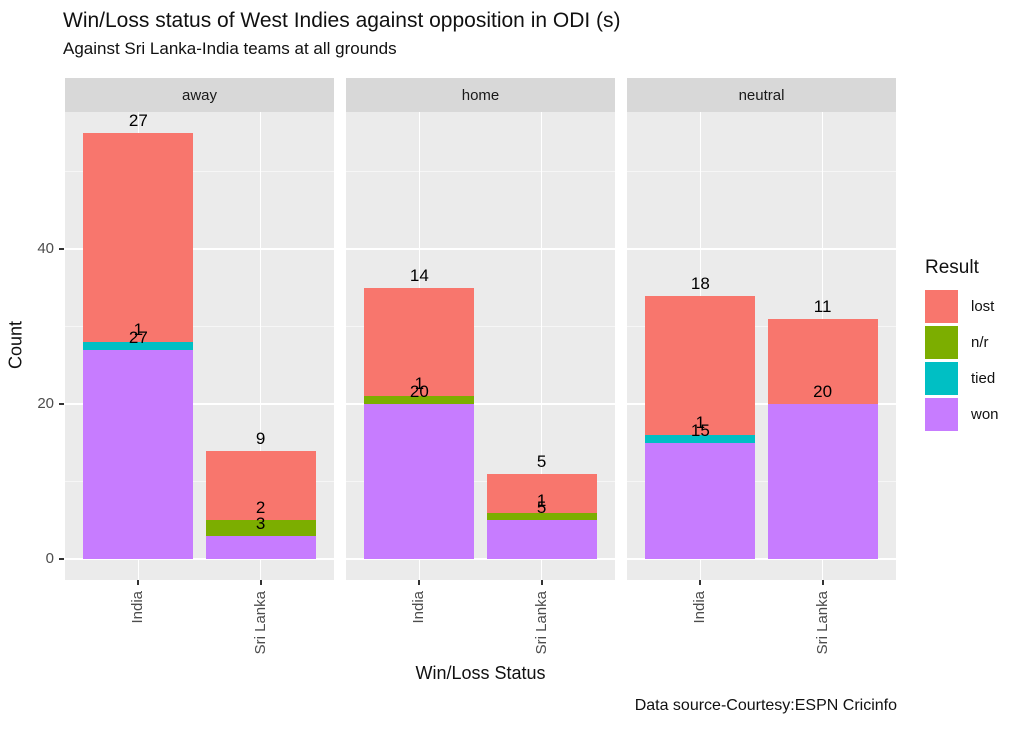 The image size is (1024, 731). Describe the element at coordinates (962, 306) in the screenshot. I see `legend-entry-lost: lost` at that location.